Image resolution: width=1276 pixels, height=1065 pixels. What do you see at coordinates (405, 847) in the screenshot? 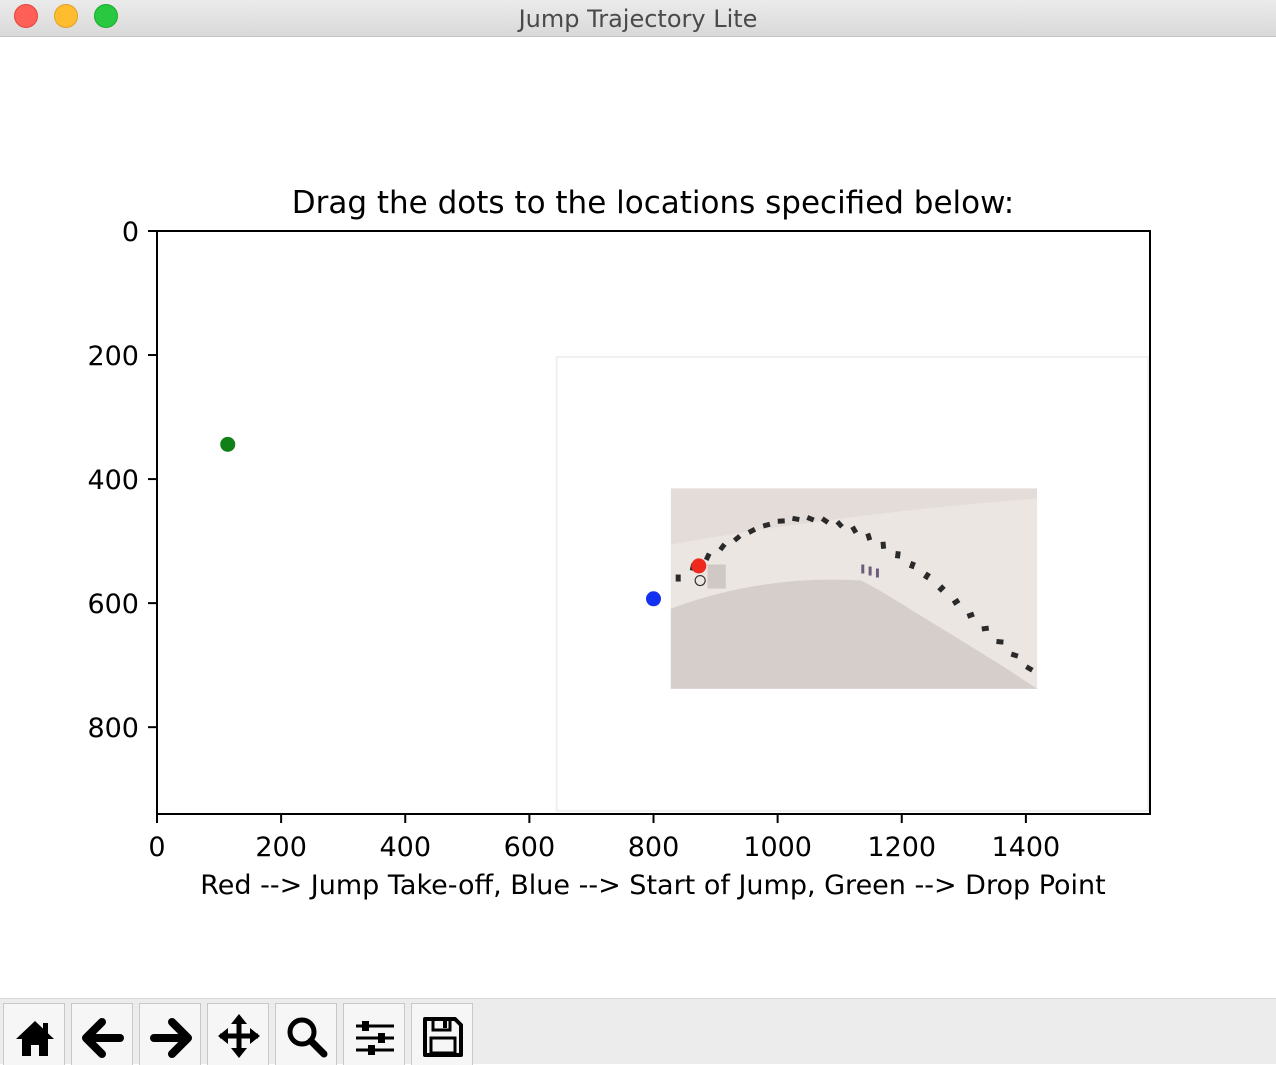
I see `x-tick-label: 400` at bounding box center [405, 847].